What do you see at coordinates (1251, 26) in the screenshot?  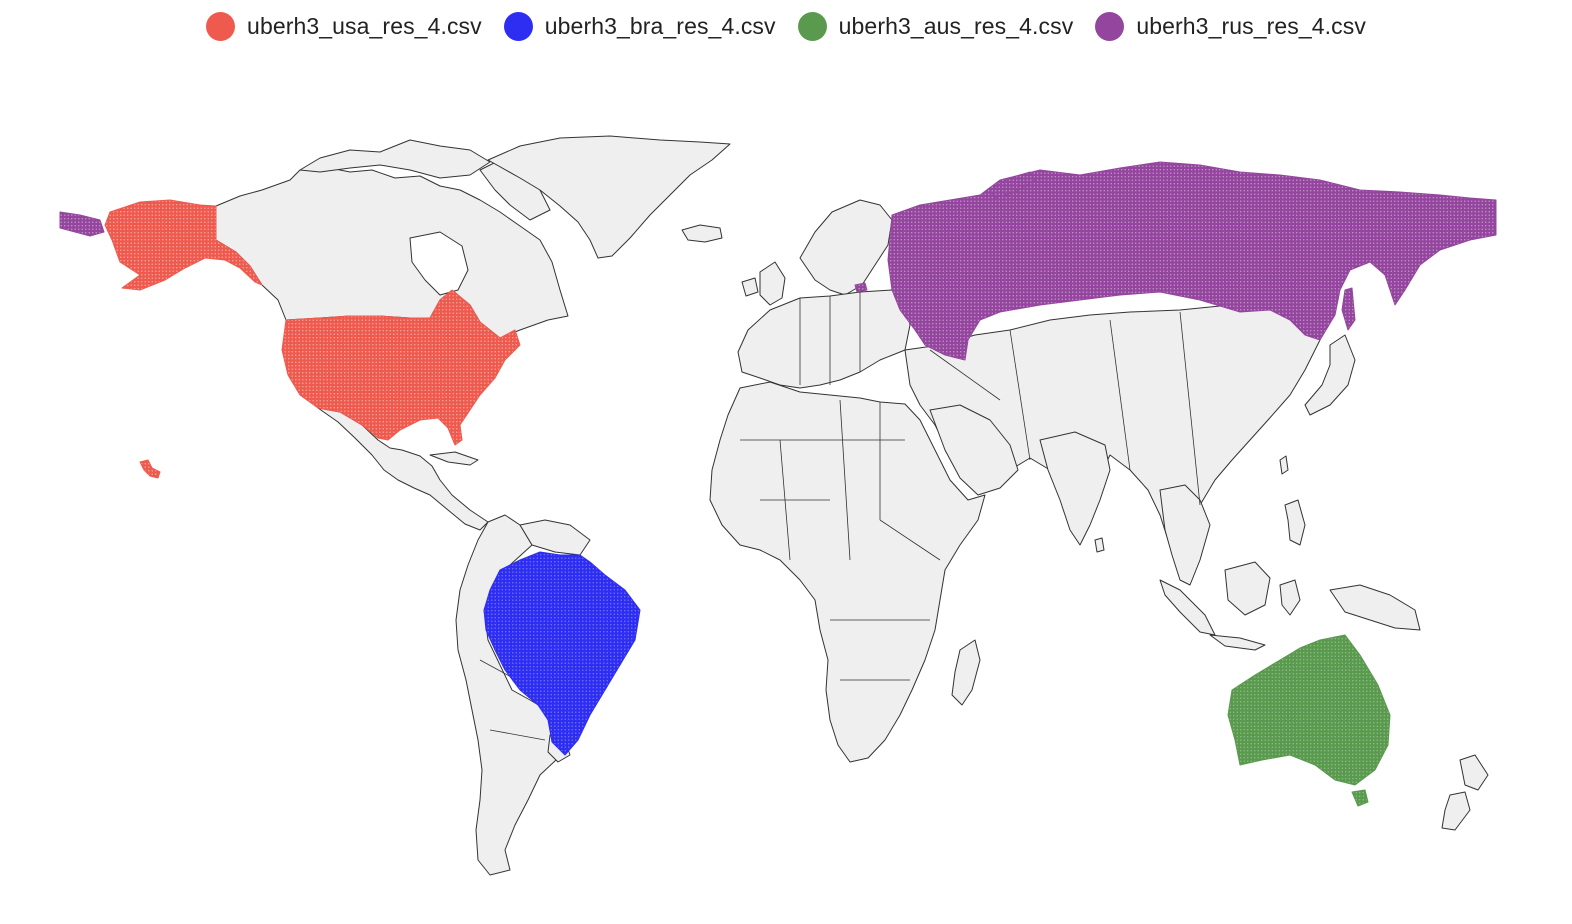 I see `legend-label-rus: uberh3_rus_res_4.csv` at bounding box center [1251, 26].